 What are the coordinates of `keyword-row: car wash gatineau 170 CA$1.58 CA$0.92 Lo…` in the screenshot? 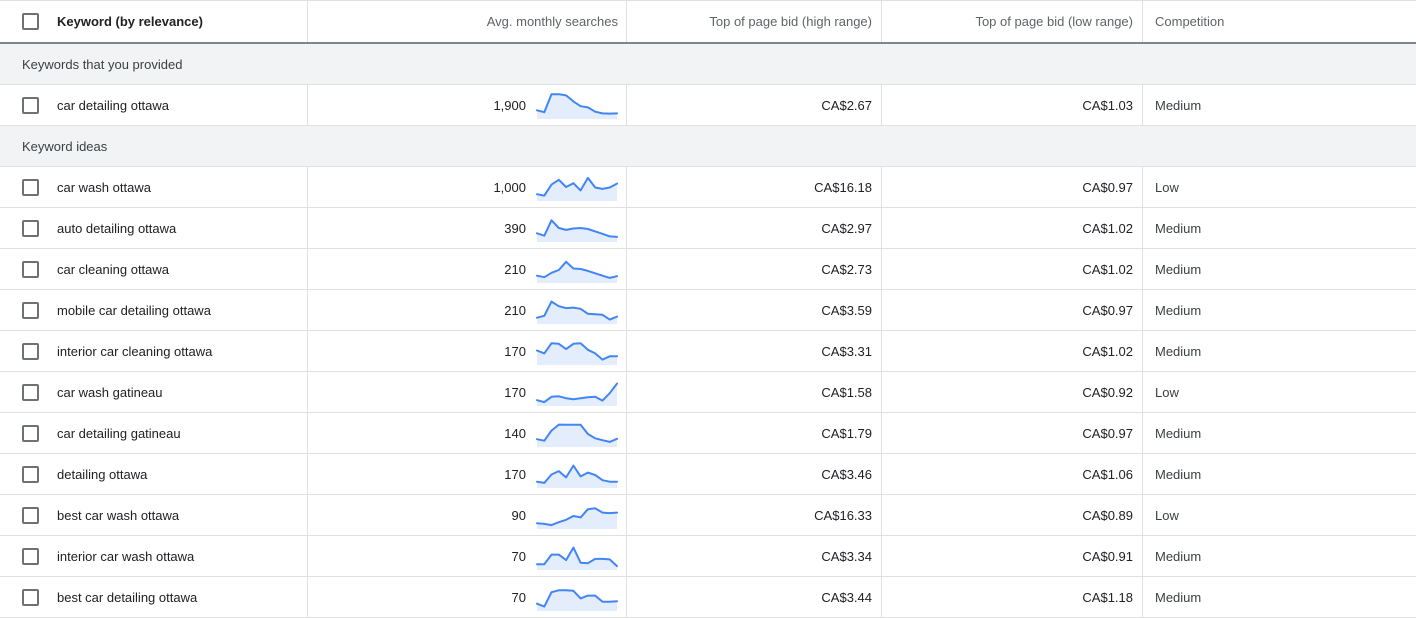 It's located at (708, 392).